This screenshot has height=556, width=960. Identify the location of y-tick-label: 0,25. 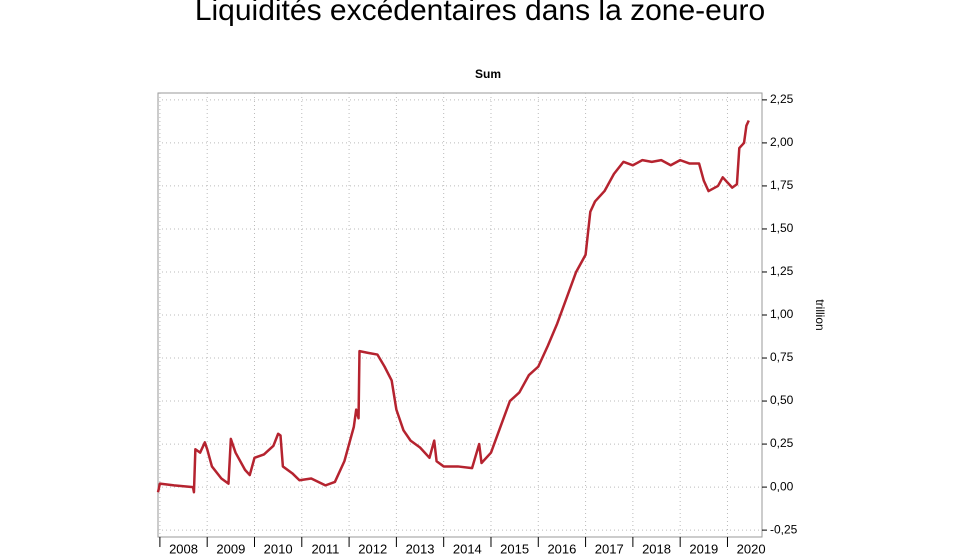
(782, 443).